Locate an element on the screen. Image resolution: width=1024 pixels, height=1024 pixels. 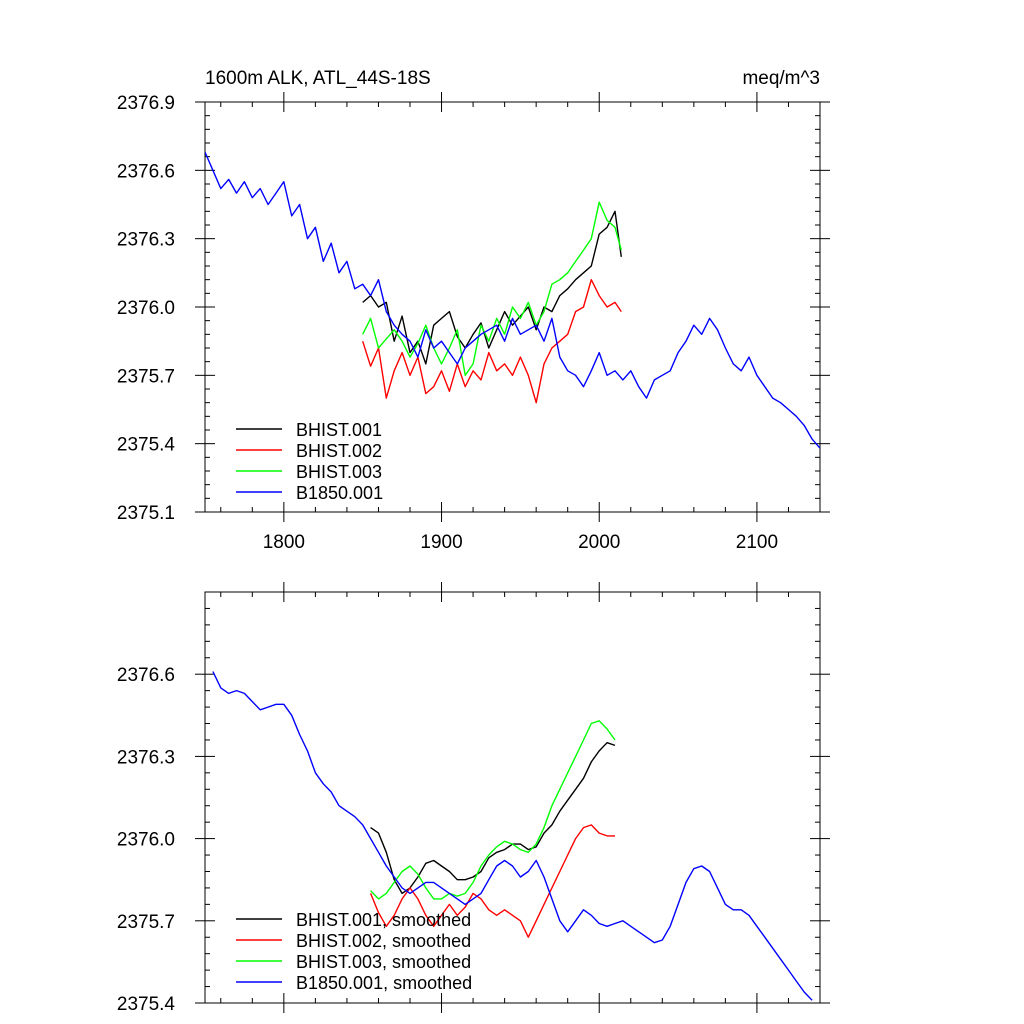
legend-label: BHIST.002 is located at coordinates (339, 451).